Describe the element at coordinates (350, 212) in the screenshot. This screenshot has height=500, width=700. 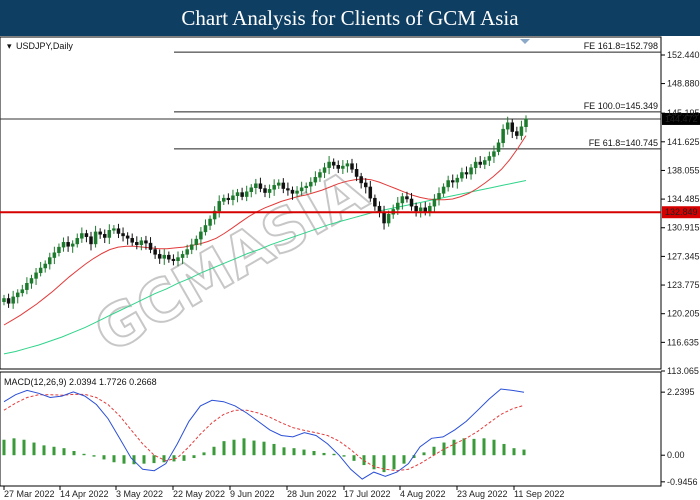
I see `support-line: 132.849` at that location.